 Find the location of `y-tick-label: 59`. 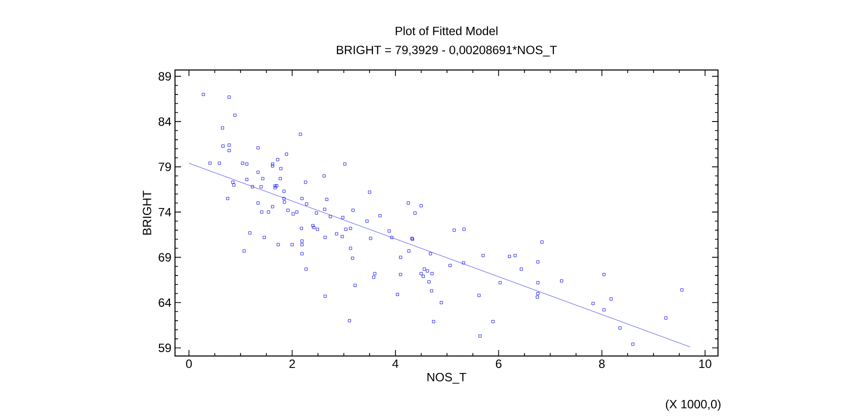

y-tick-label: 59 is located at coordinates (164, 348).